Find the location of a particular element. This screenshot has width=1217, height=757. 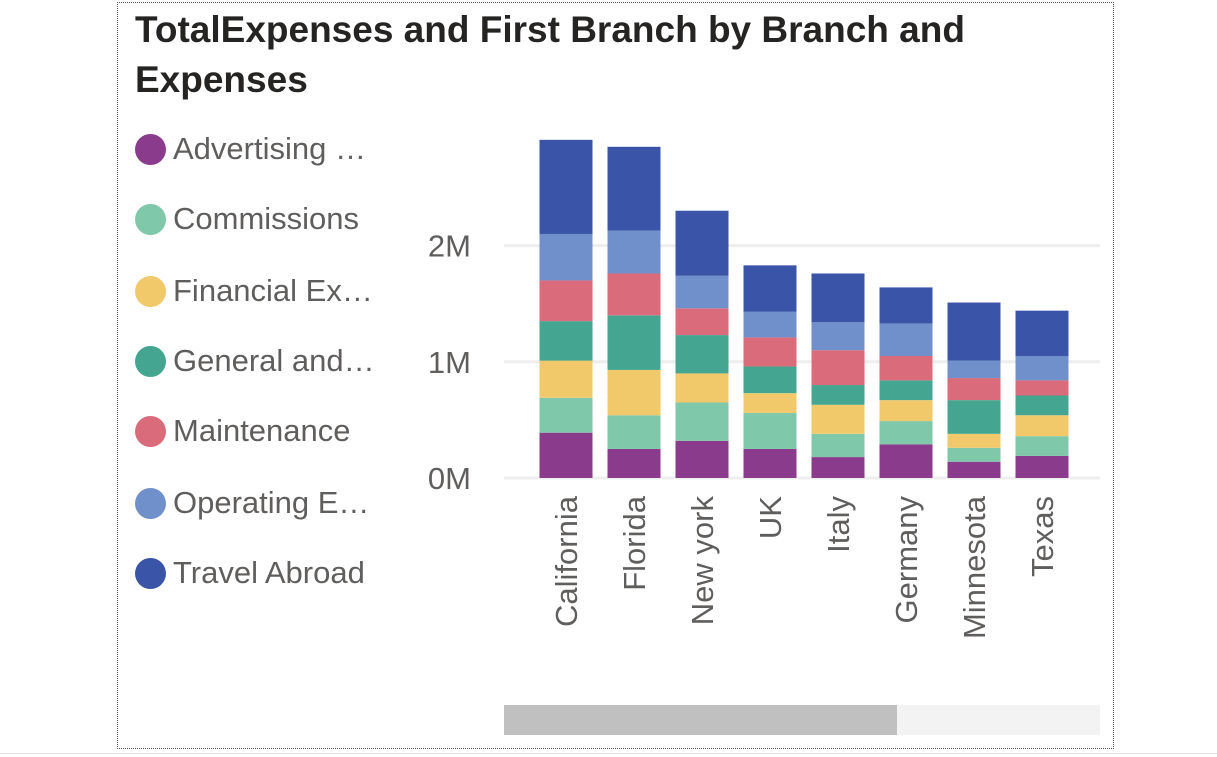

x-tick-label: Florida is located at coordinates (634, 543).